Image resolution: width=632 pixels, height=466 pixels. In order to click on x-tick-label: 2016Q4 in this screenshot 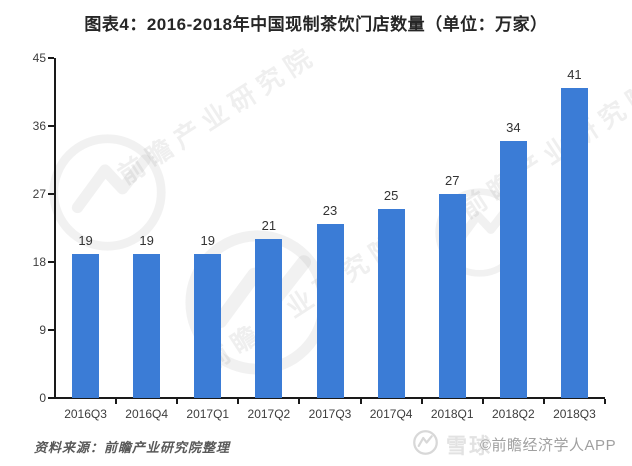, I will do `click(146, 414)`.